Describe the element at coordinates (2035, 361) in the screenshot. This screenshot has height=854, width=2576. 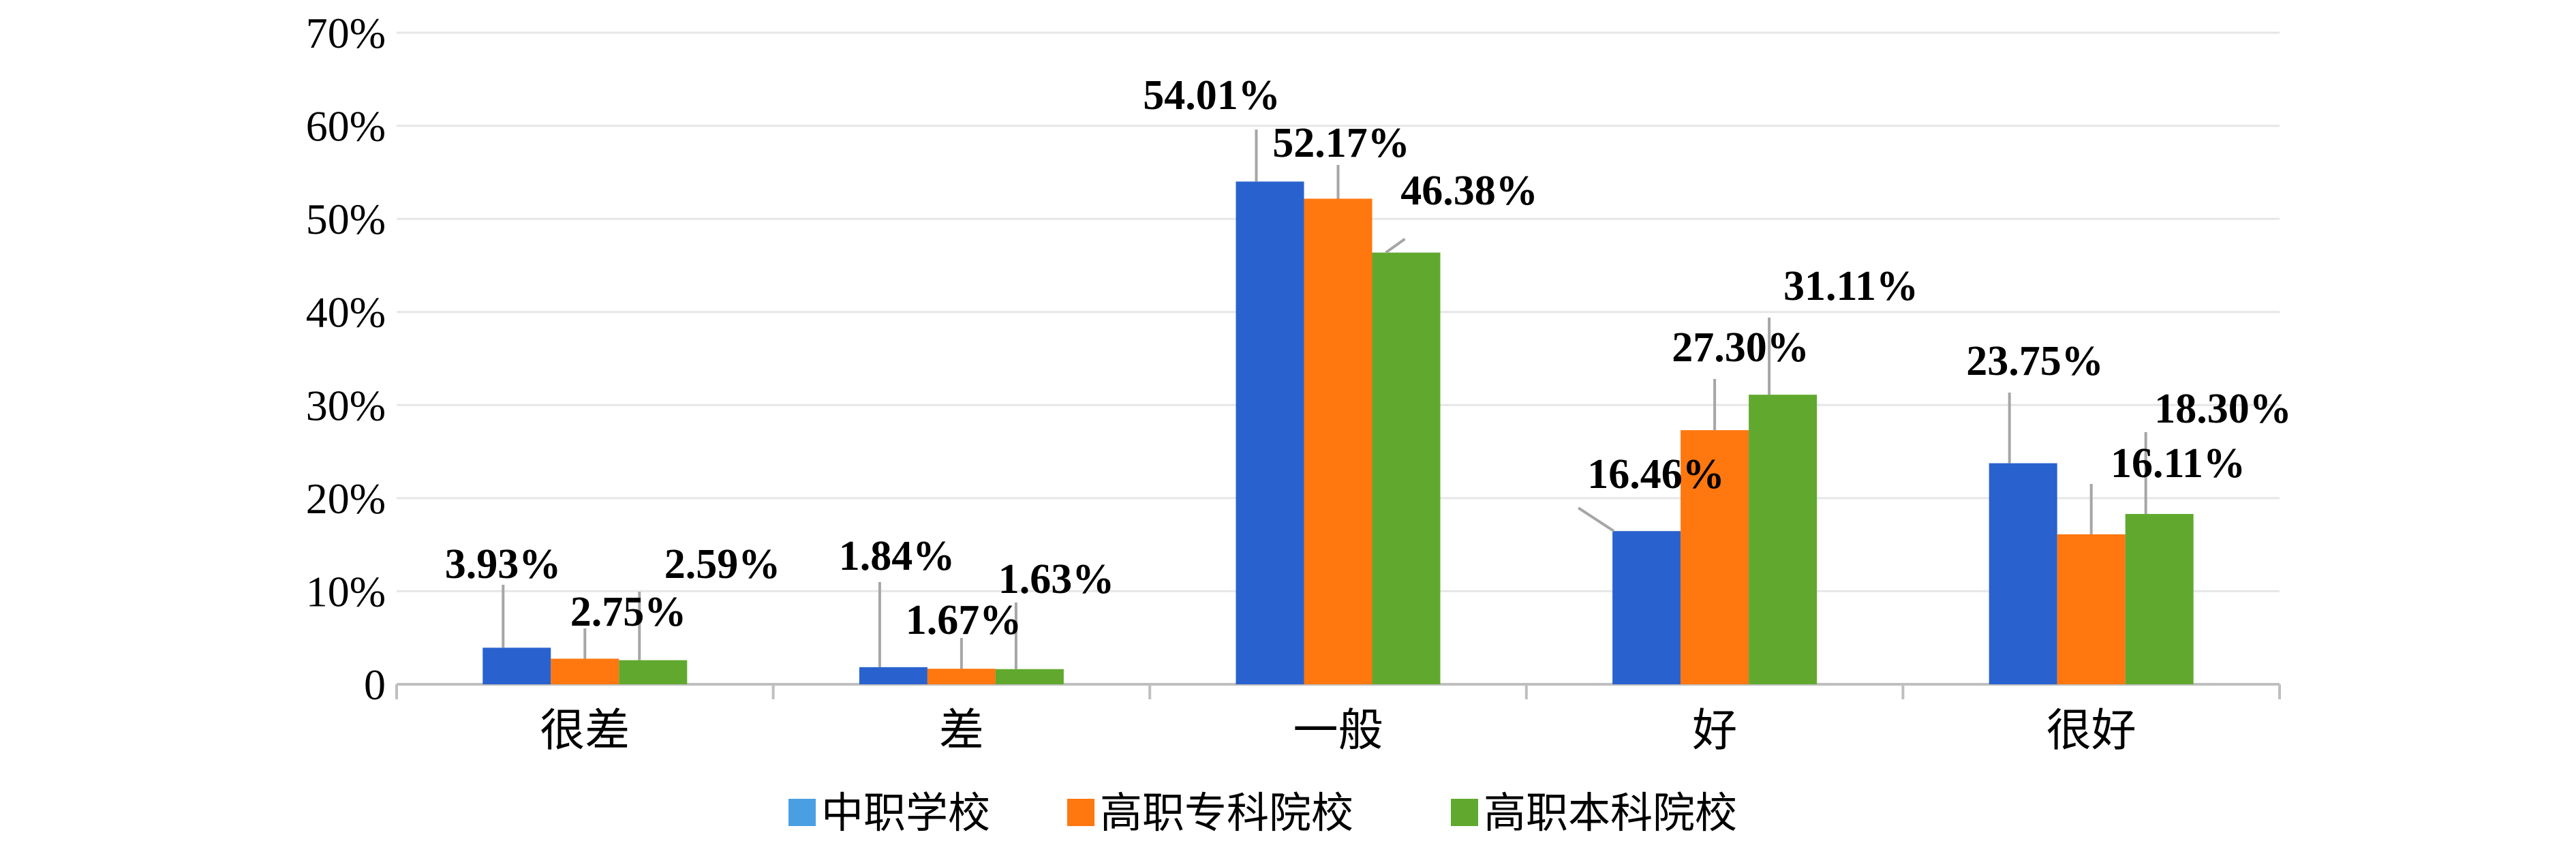
I see `data-label: 23.75%` at that location.